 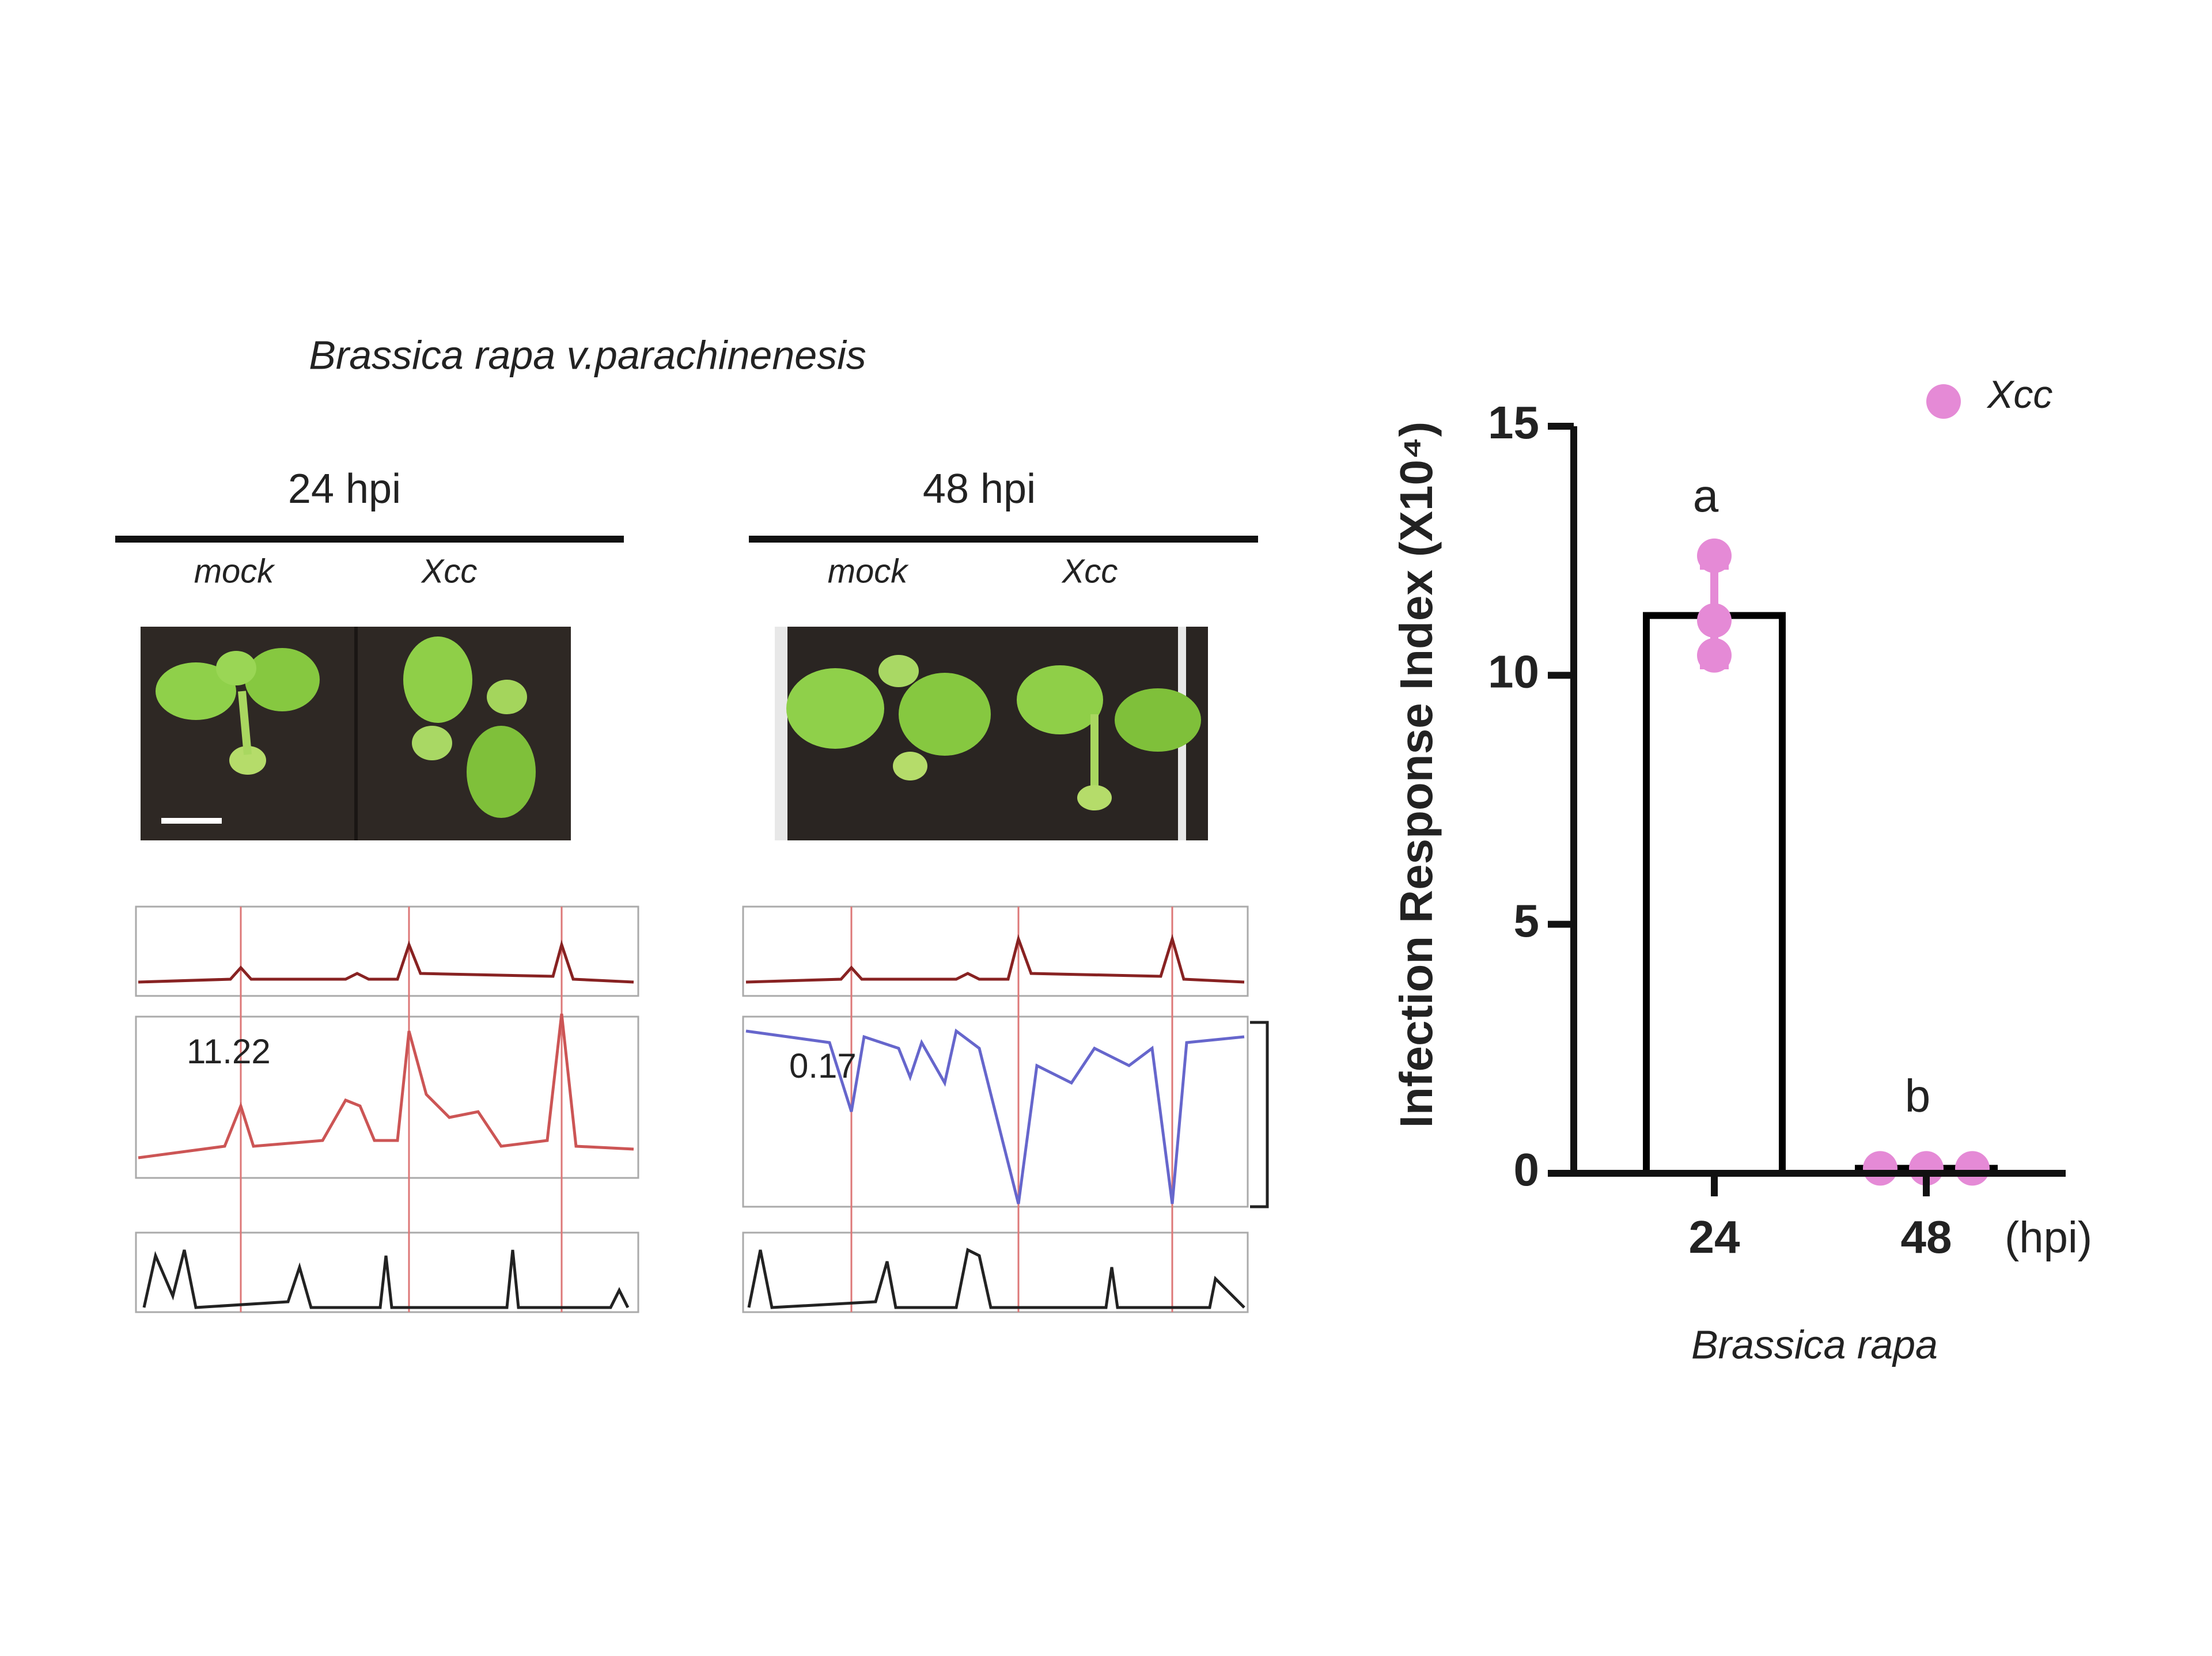 I want to click on group-label: 24 hpi, so click(x=344, y=489).